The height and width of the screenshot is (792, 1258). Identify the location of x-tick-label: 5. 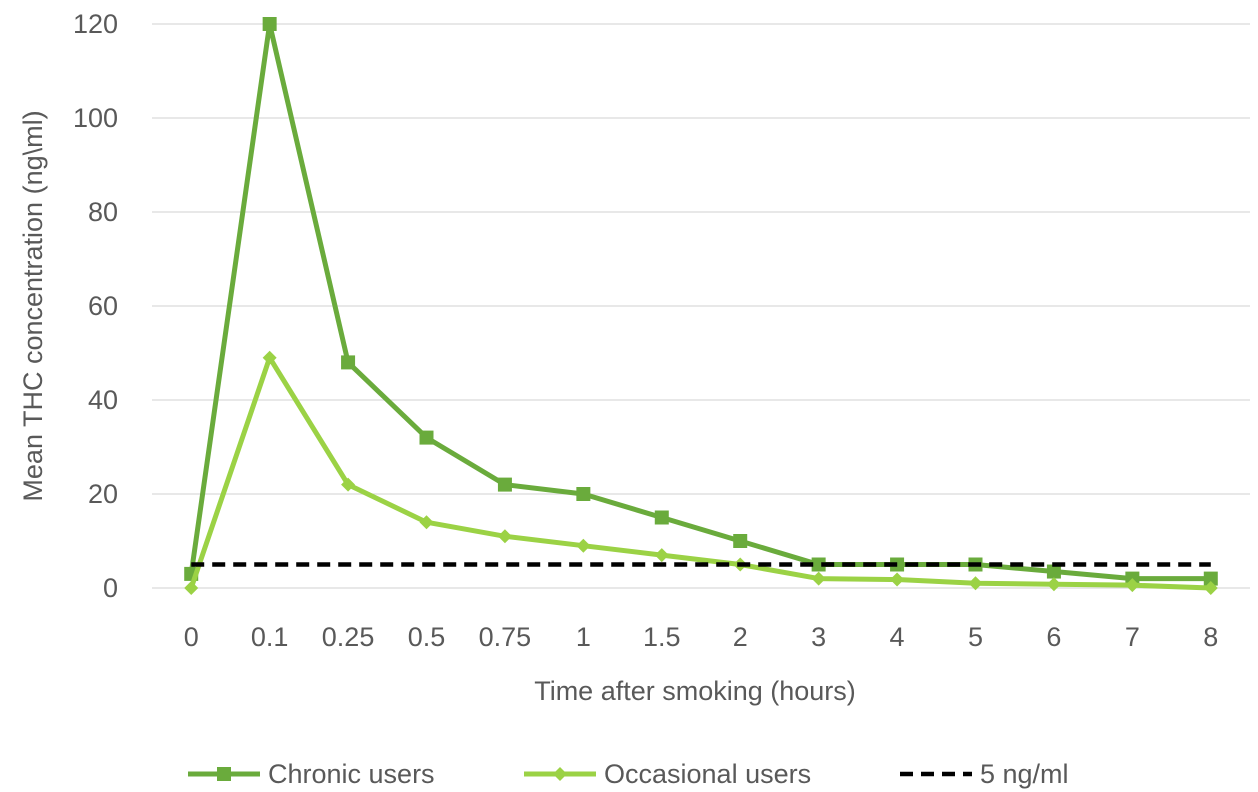
(975, 637).